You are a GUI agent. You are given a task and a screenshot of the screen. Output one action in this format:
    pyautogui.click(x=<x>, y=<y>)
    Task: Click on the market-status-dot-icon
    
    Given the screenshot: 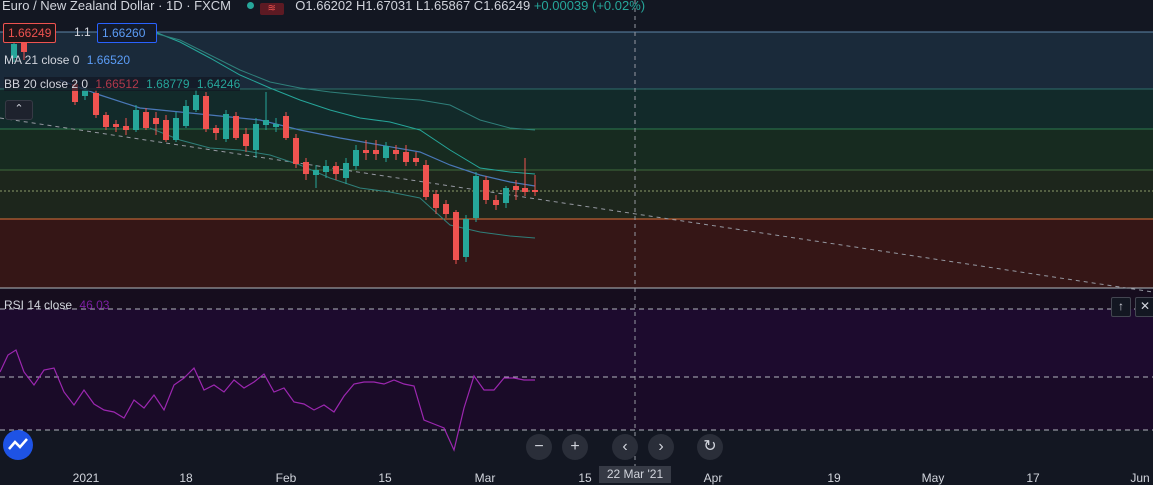 What is the action you would take?
    pyautogui.click(x=250, y=5)
    